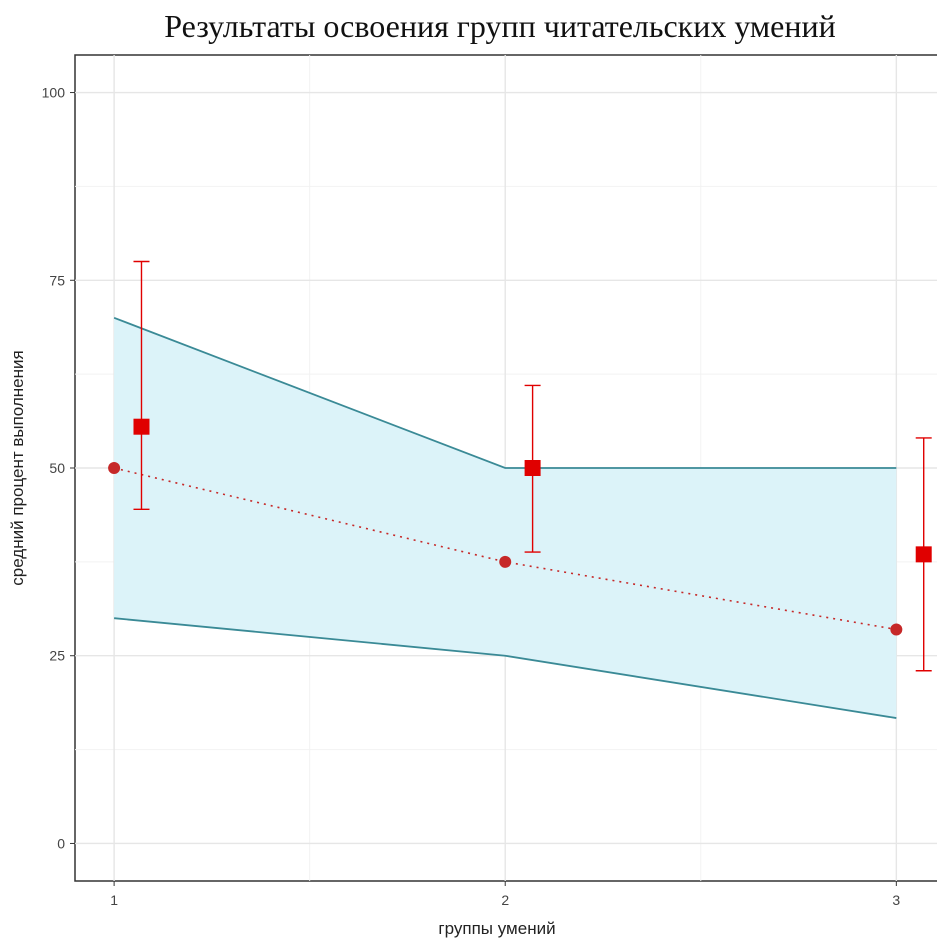 This screenshot has height=939, width=937. I want to click on y-tick-label: 100, so click(54, 93).